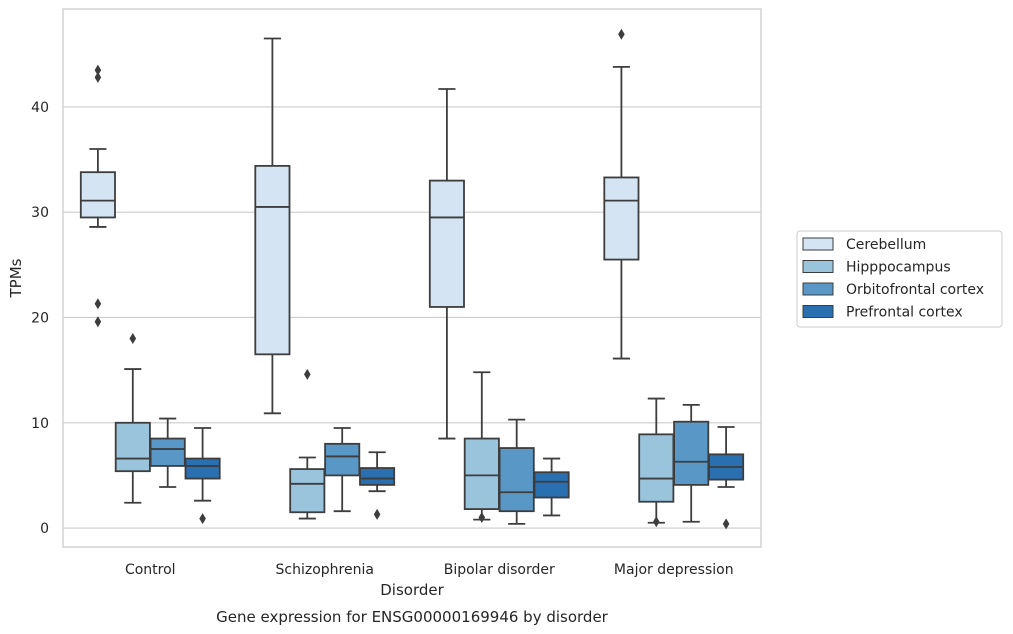 The height and width of the screenshot is (634, 1013). I want to click on y-tick-label: 0, so click(44, 529).